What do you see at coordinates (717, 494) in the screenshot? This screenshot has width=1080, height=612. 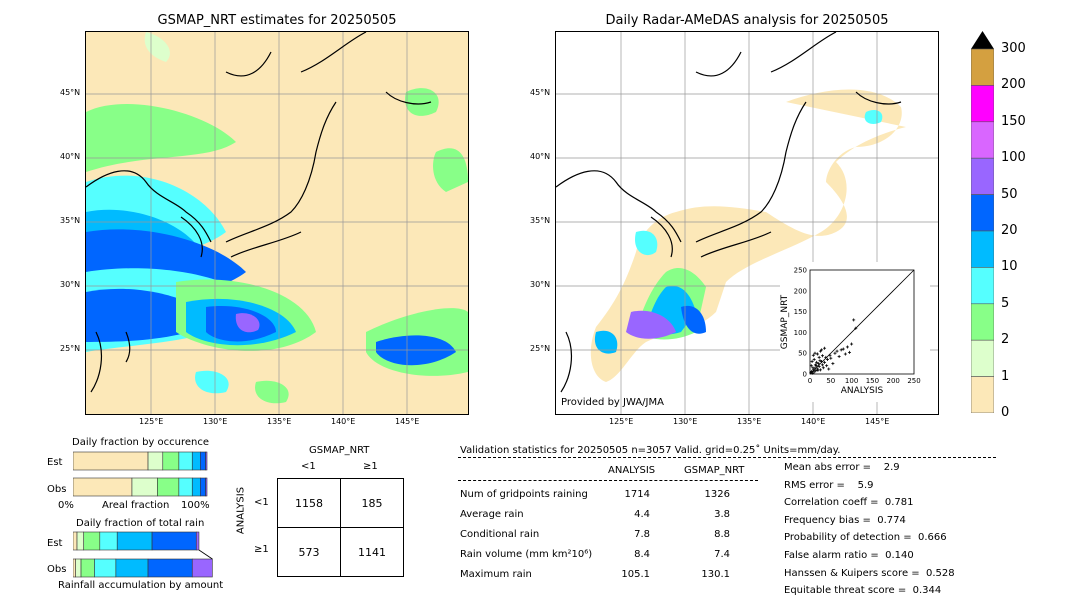 I see `stats-row-gsmap: 1326` at bounding box center [717, 494].